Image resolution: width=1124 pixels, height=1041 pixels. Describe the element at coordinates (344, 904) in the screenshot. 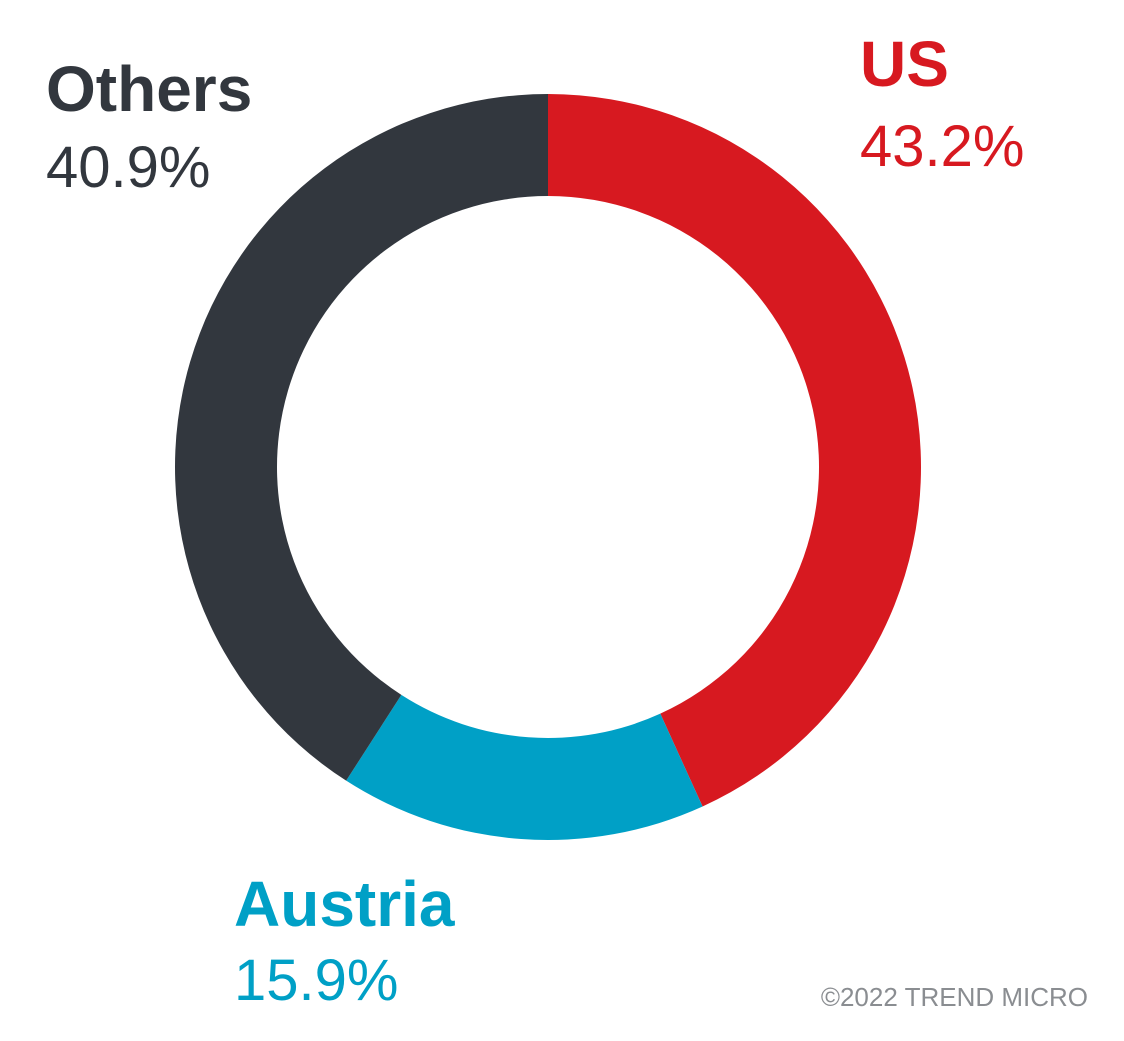

I see `slice-label: Austria` at that location.